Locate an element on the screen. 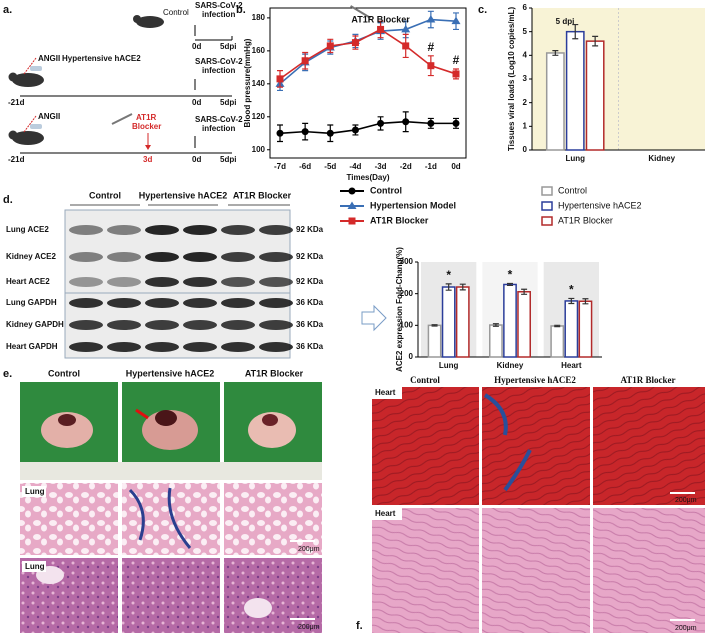 The width and height of the screenshot is (708, 635). row-label: Heart is located at coordinates (385, 513).